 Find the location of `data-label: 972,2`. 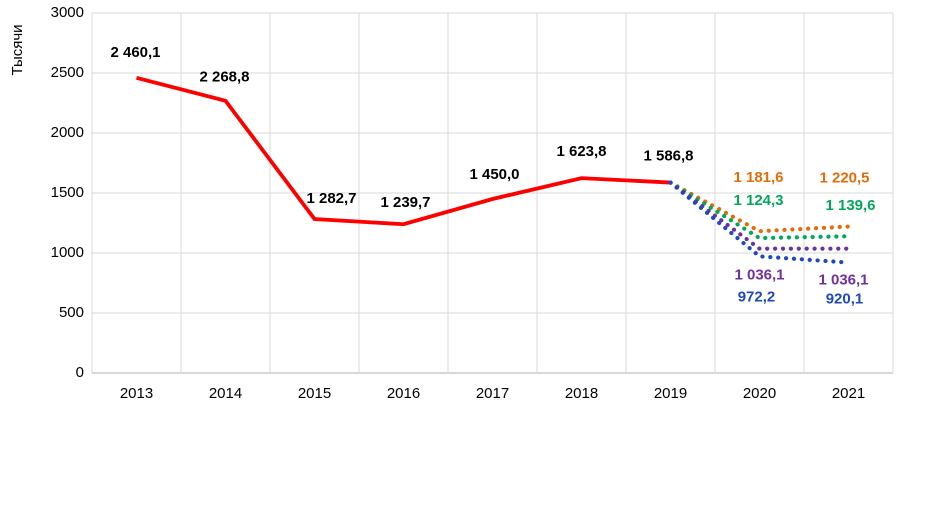

data-label: 972,2 is located at coordinates (757, 296).